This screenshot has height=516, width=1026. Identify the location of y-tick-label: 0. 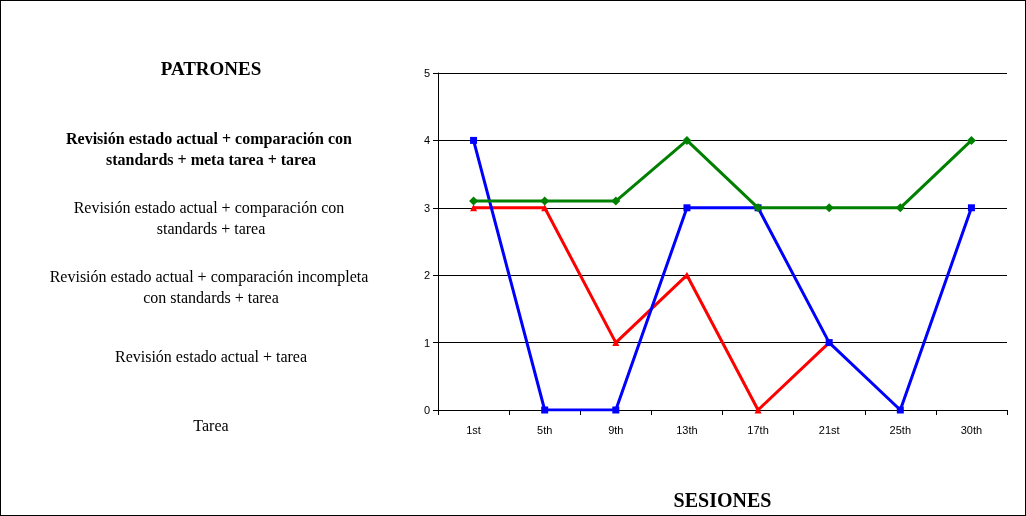
(426, 410).